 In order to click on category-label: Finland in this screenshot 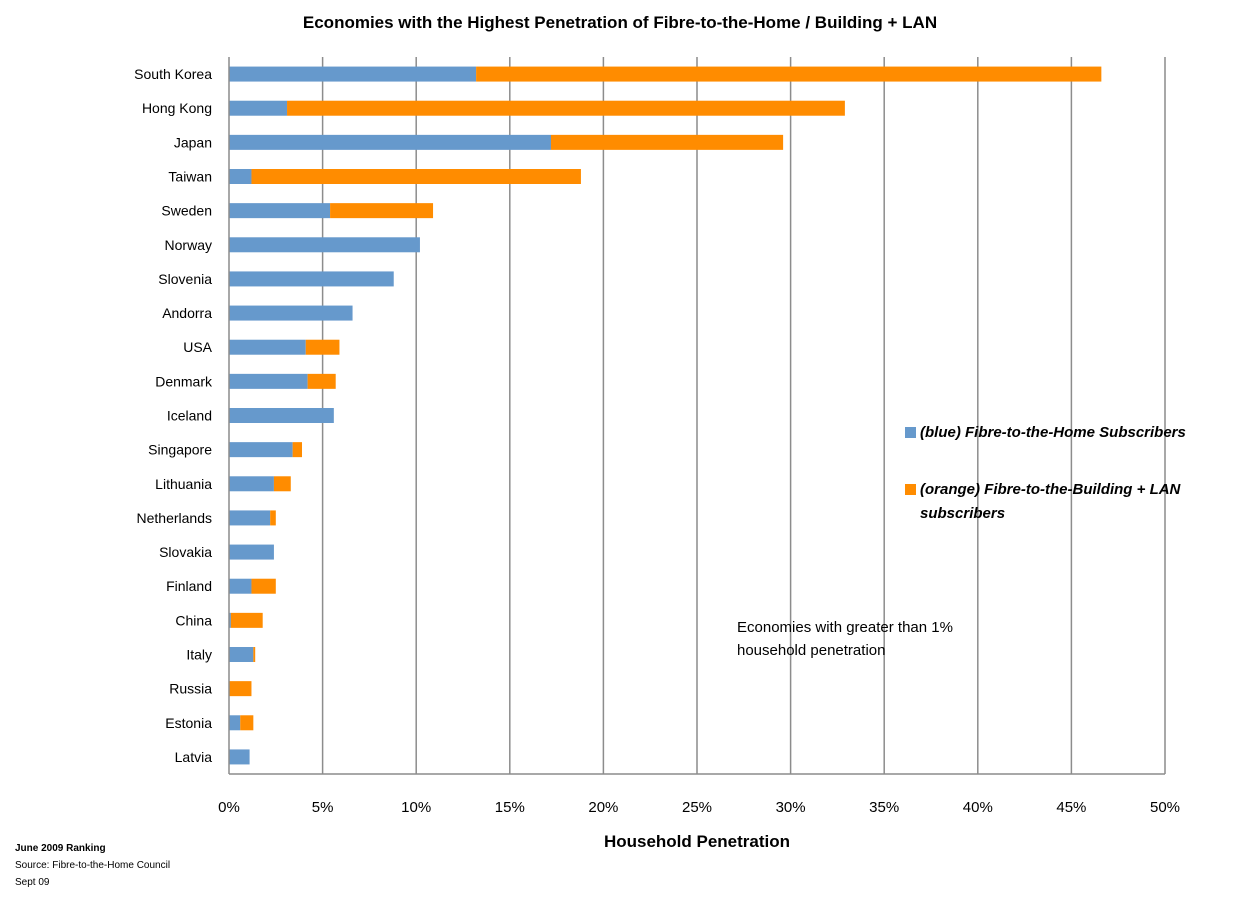, I will do `click(189, 586)`.